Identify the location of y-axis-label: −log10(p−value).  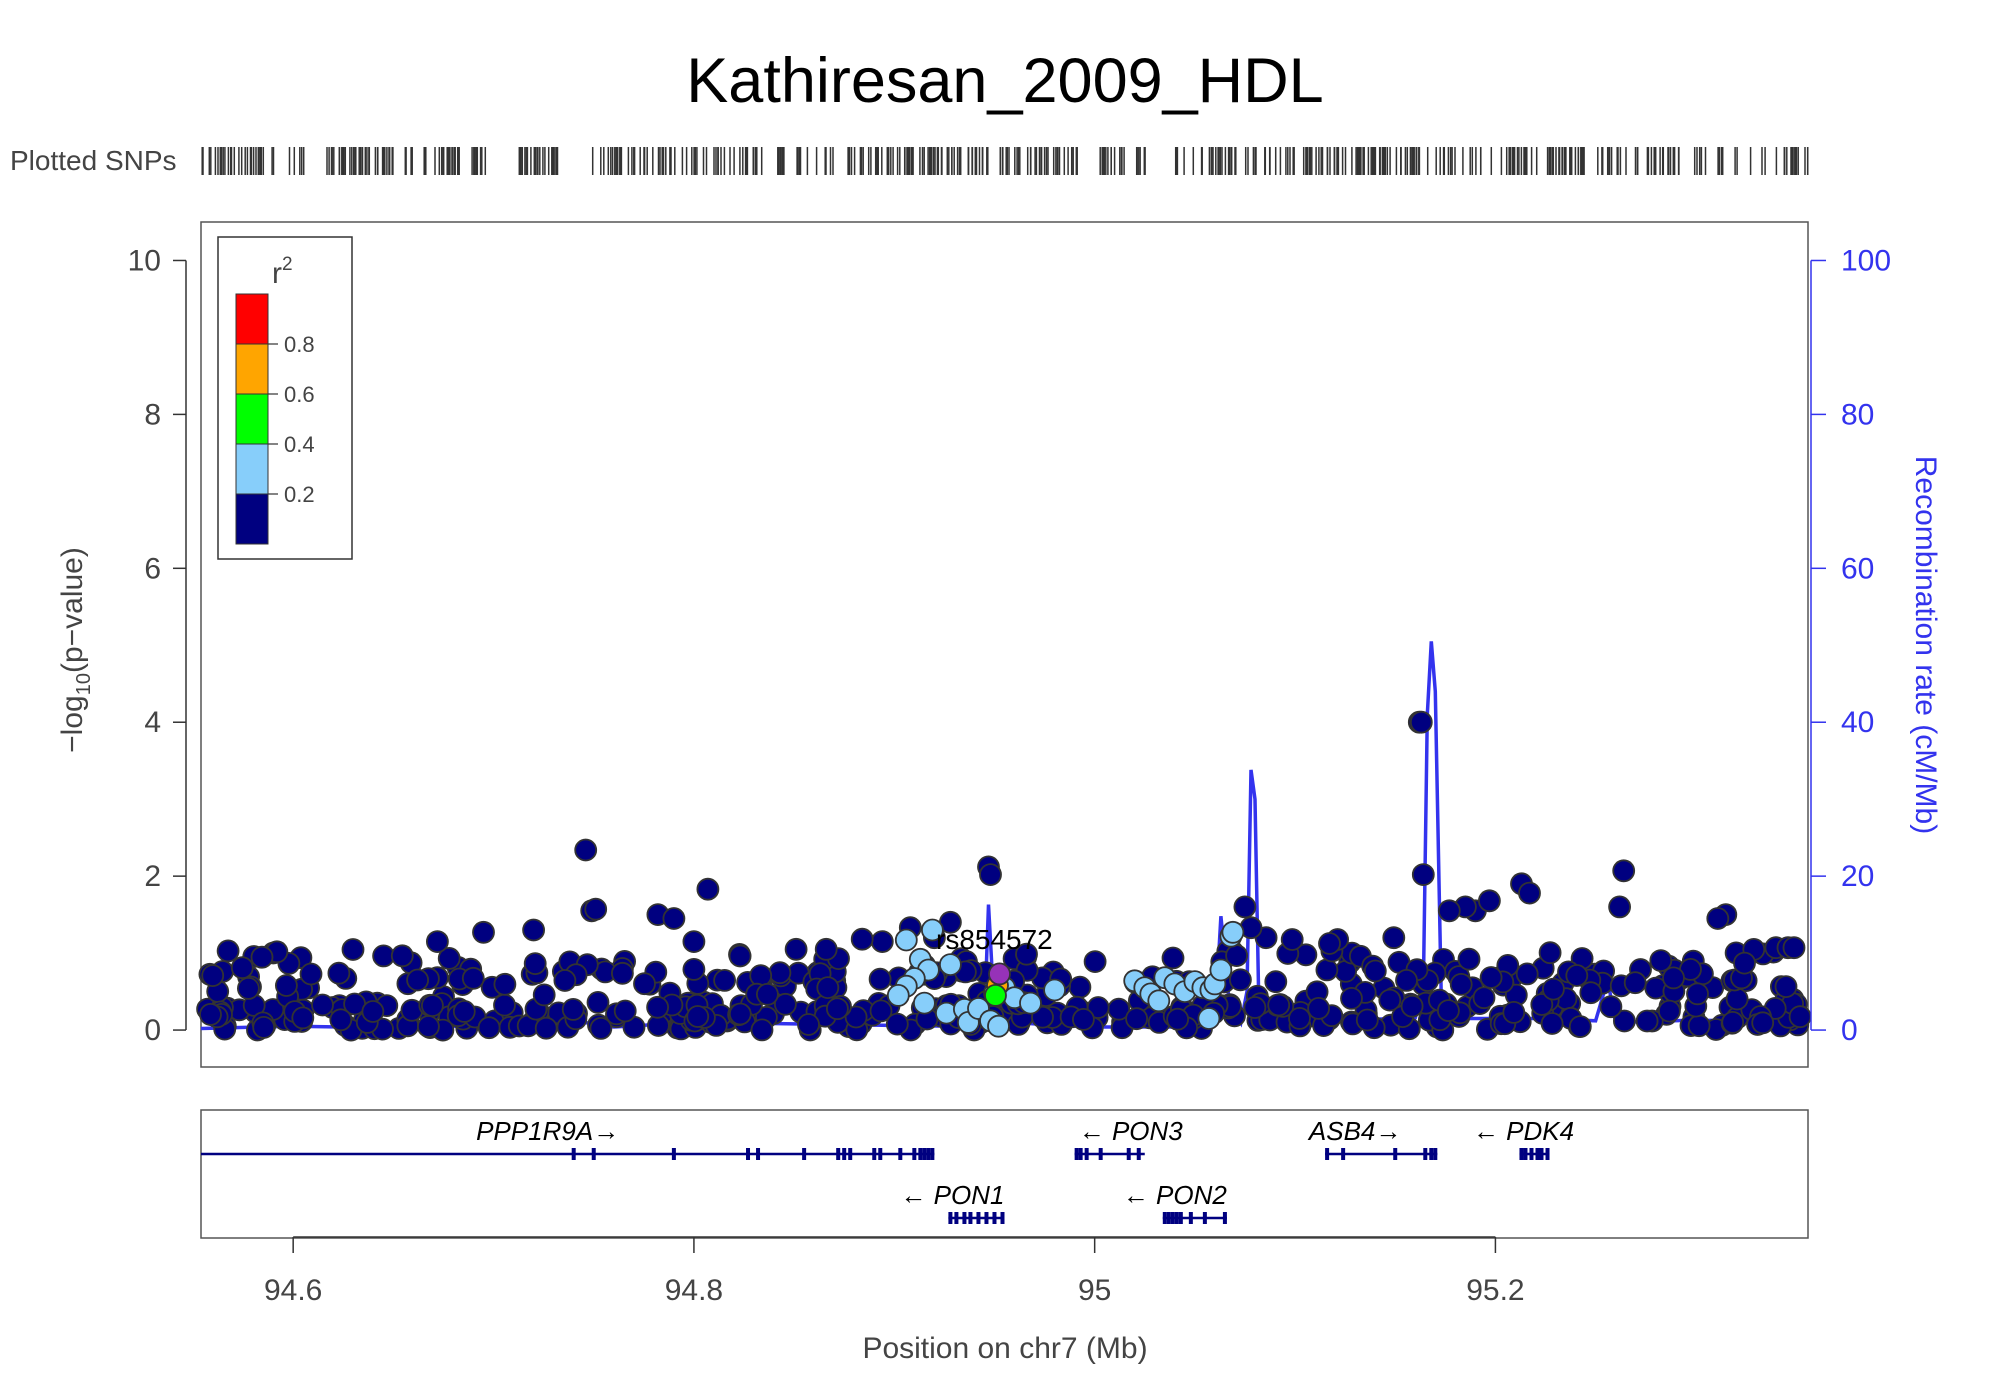
(75, 650).